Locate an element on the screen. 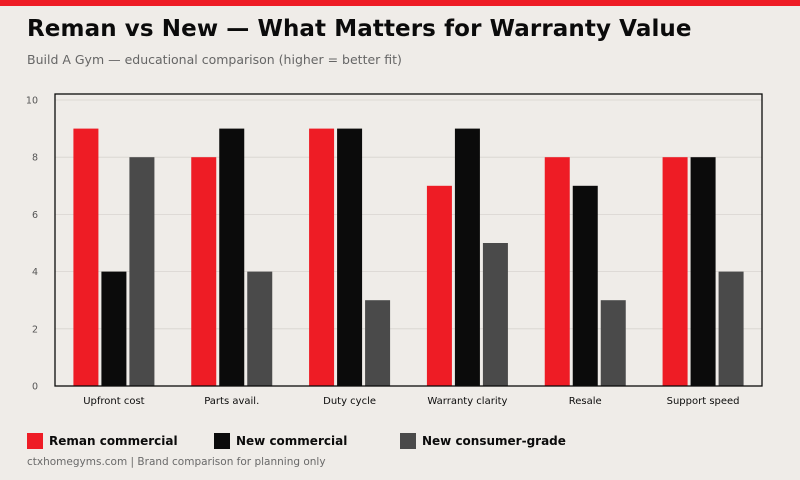 The width and height of the screenshot is (800, 480). bar-new-consumer-grade-resale is located at coordinates (613, 343).